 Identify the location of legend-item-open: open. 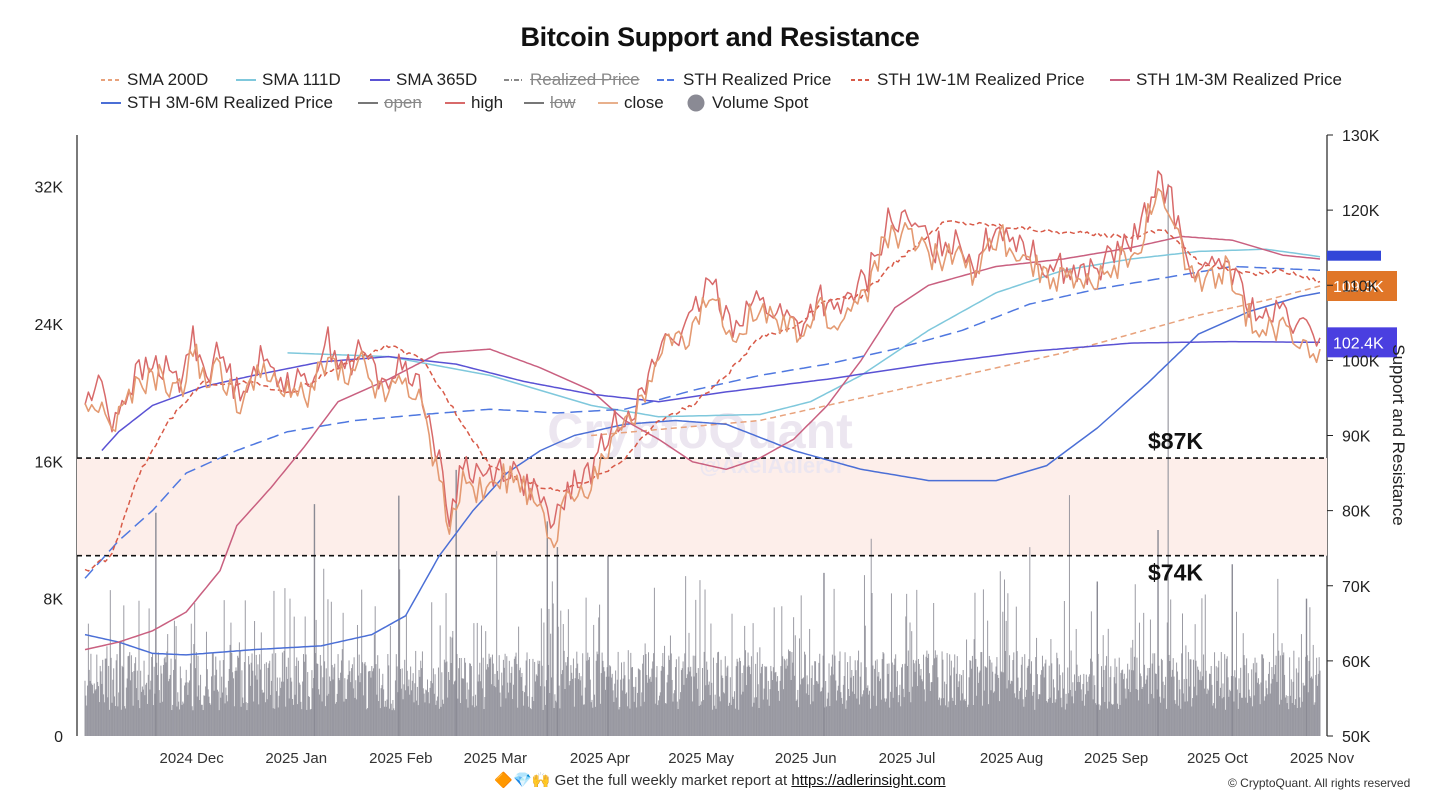
(389, 103).